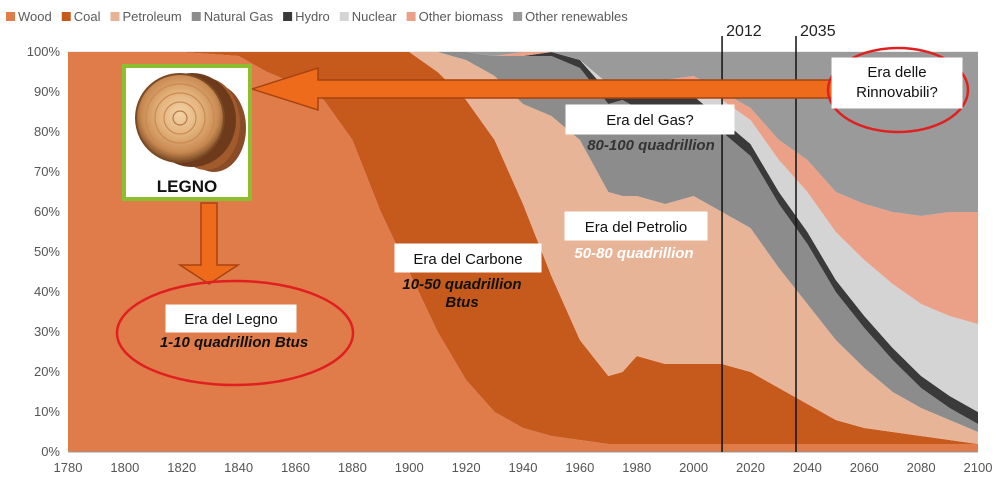  Describe the element at coordinates (897, 83) in the screenshot. I see `renewables-era-box` at that location.